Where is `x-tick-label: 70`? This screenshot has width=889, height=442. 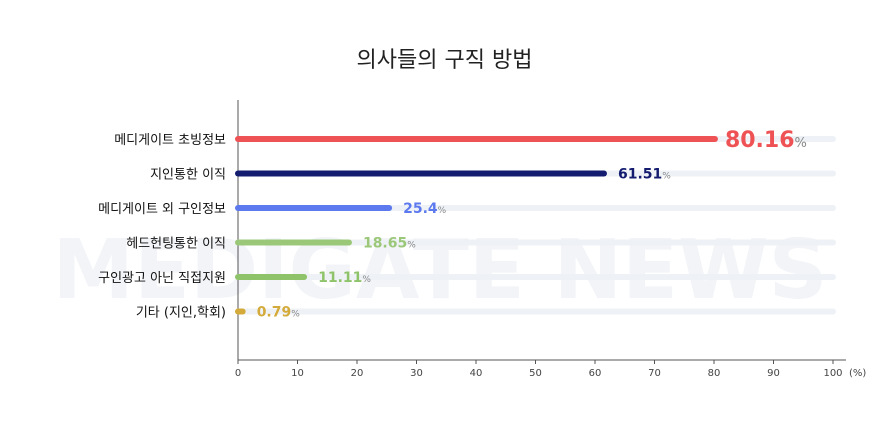 x-tick-label: 70 is located at coordinates (654, 373).